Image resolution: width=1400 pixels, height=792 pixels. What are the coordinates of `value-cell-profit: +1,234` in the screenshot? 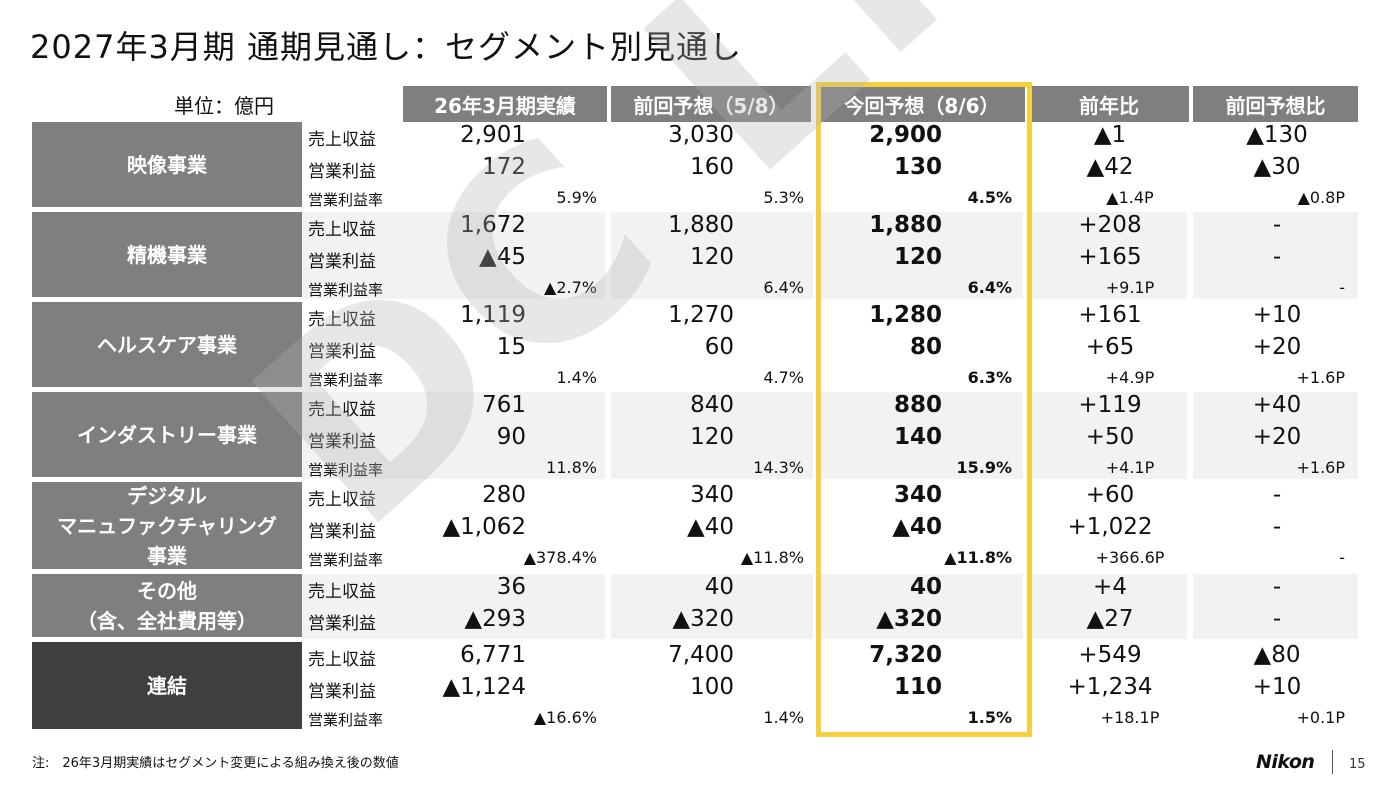 It's located at (1110, 687).